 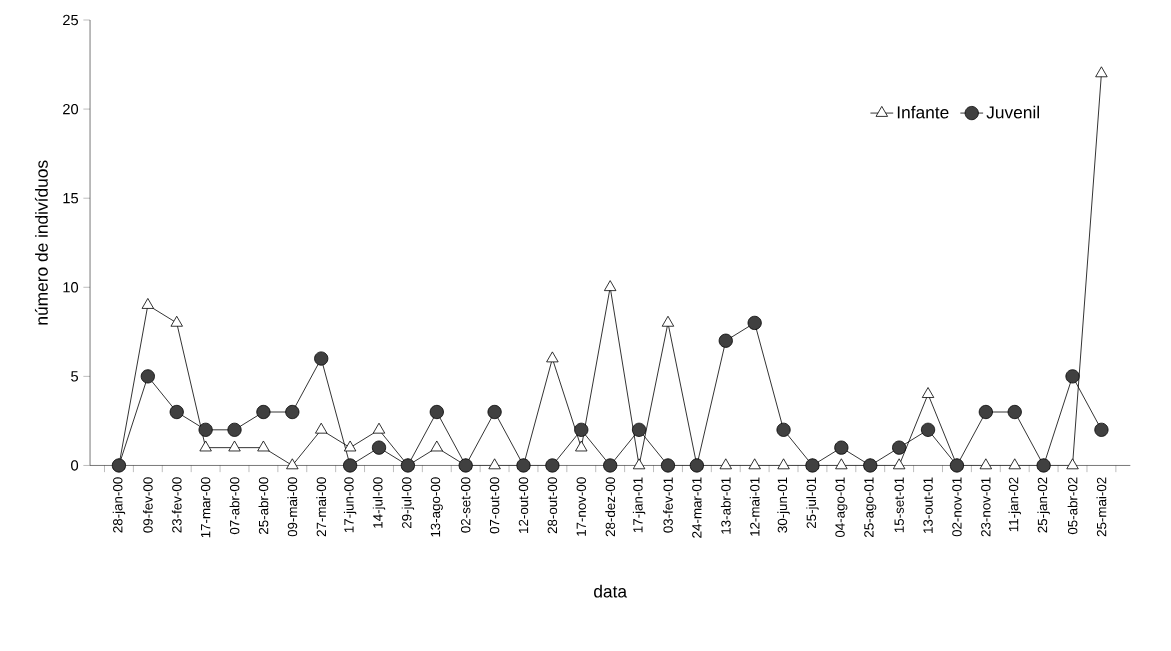 I want to click on x-tick-label: 28-out-00, so click(x=552, y=505).